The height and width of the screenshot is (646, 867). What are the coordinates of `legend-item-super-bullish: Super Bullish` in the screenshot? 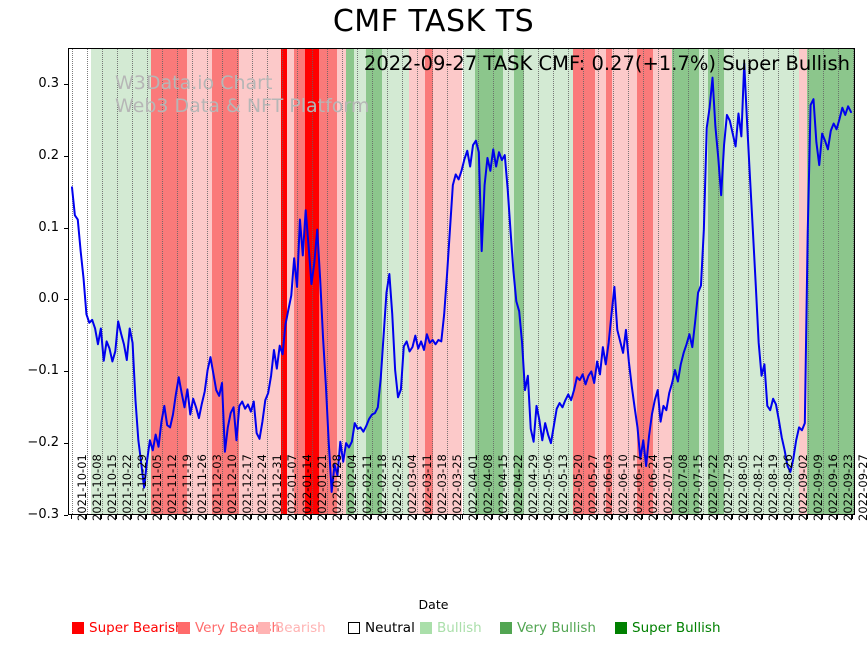 It's located at (668, 628).